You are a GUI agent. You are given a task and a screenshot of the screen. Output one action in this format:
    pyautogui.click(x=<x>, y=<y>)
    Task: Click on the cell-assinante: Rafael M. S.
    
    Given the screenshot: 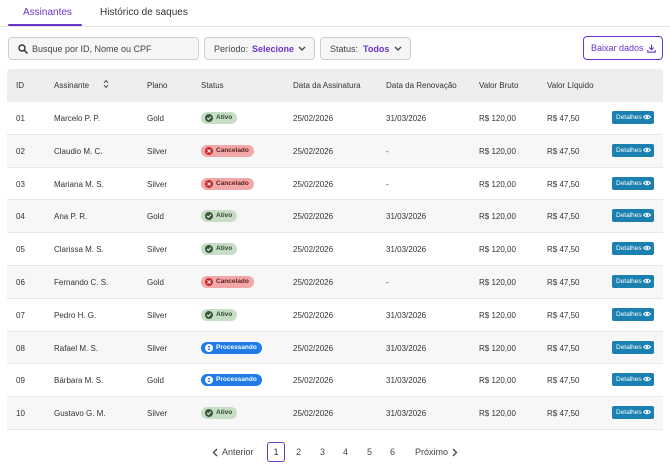 What is the action you would take?
    pyautogui.click(x=76, y=348)
    